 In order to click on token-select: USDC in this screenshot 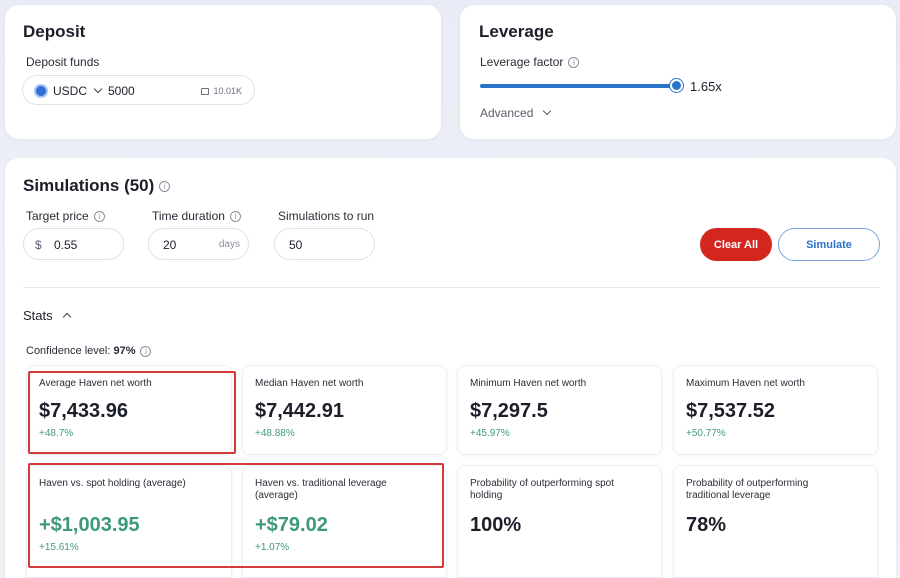, I will do `click(78, 91)`.